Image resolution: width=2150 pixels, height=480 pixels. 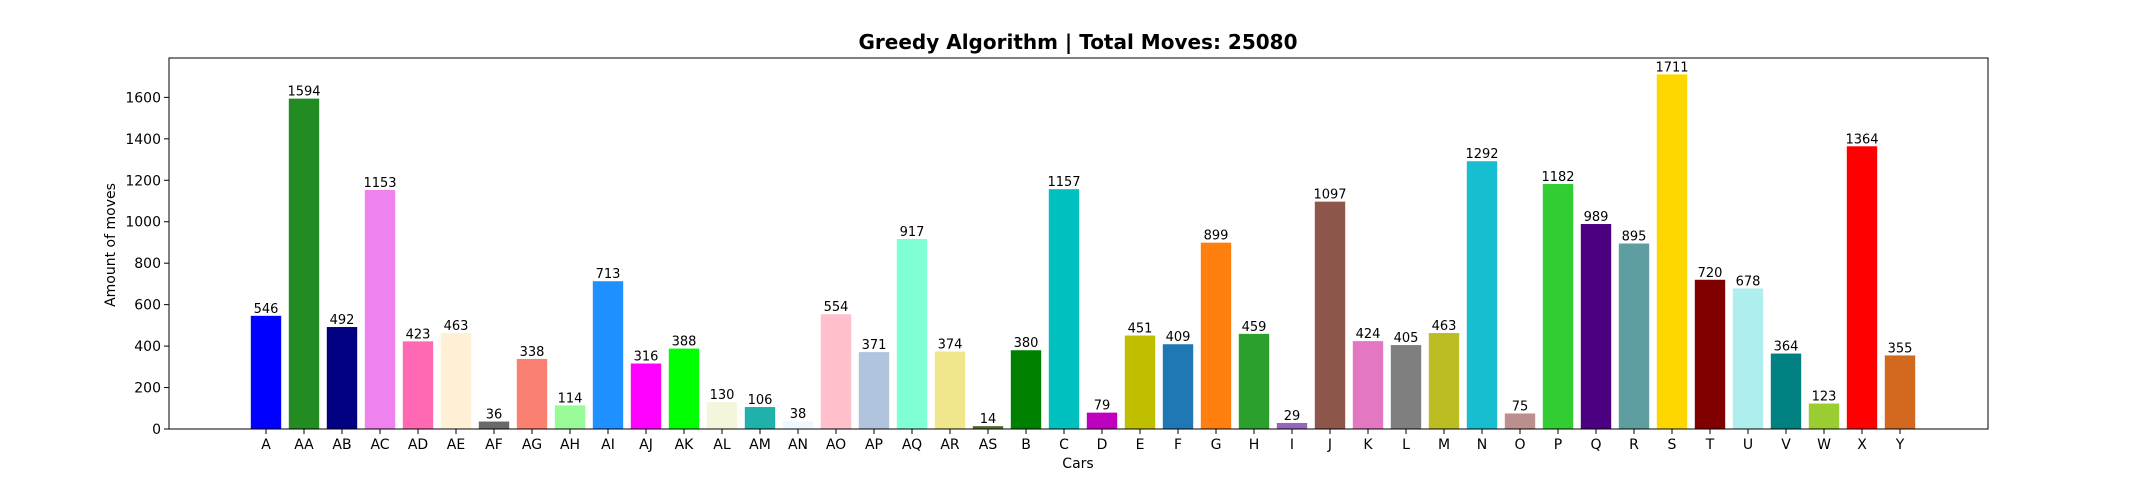 What do you see at coordinates (1824, 445) in the screenshot?
I see `x-tick-label-W: W` at bounding box center [1824, 445].